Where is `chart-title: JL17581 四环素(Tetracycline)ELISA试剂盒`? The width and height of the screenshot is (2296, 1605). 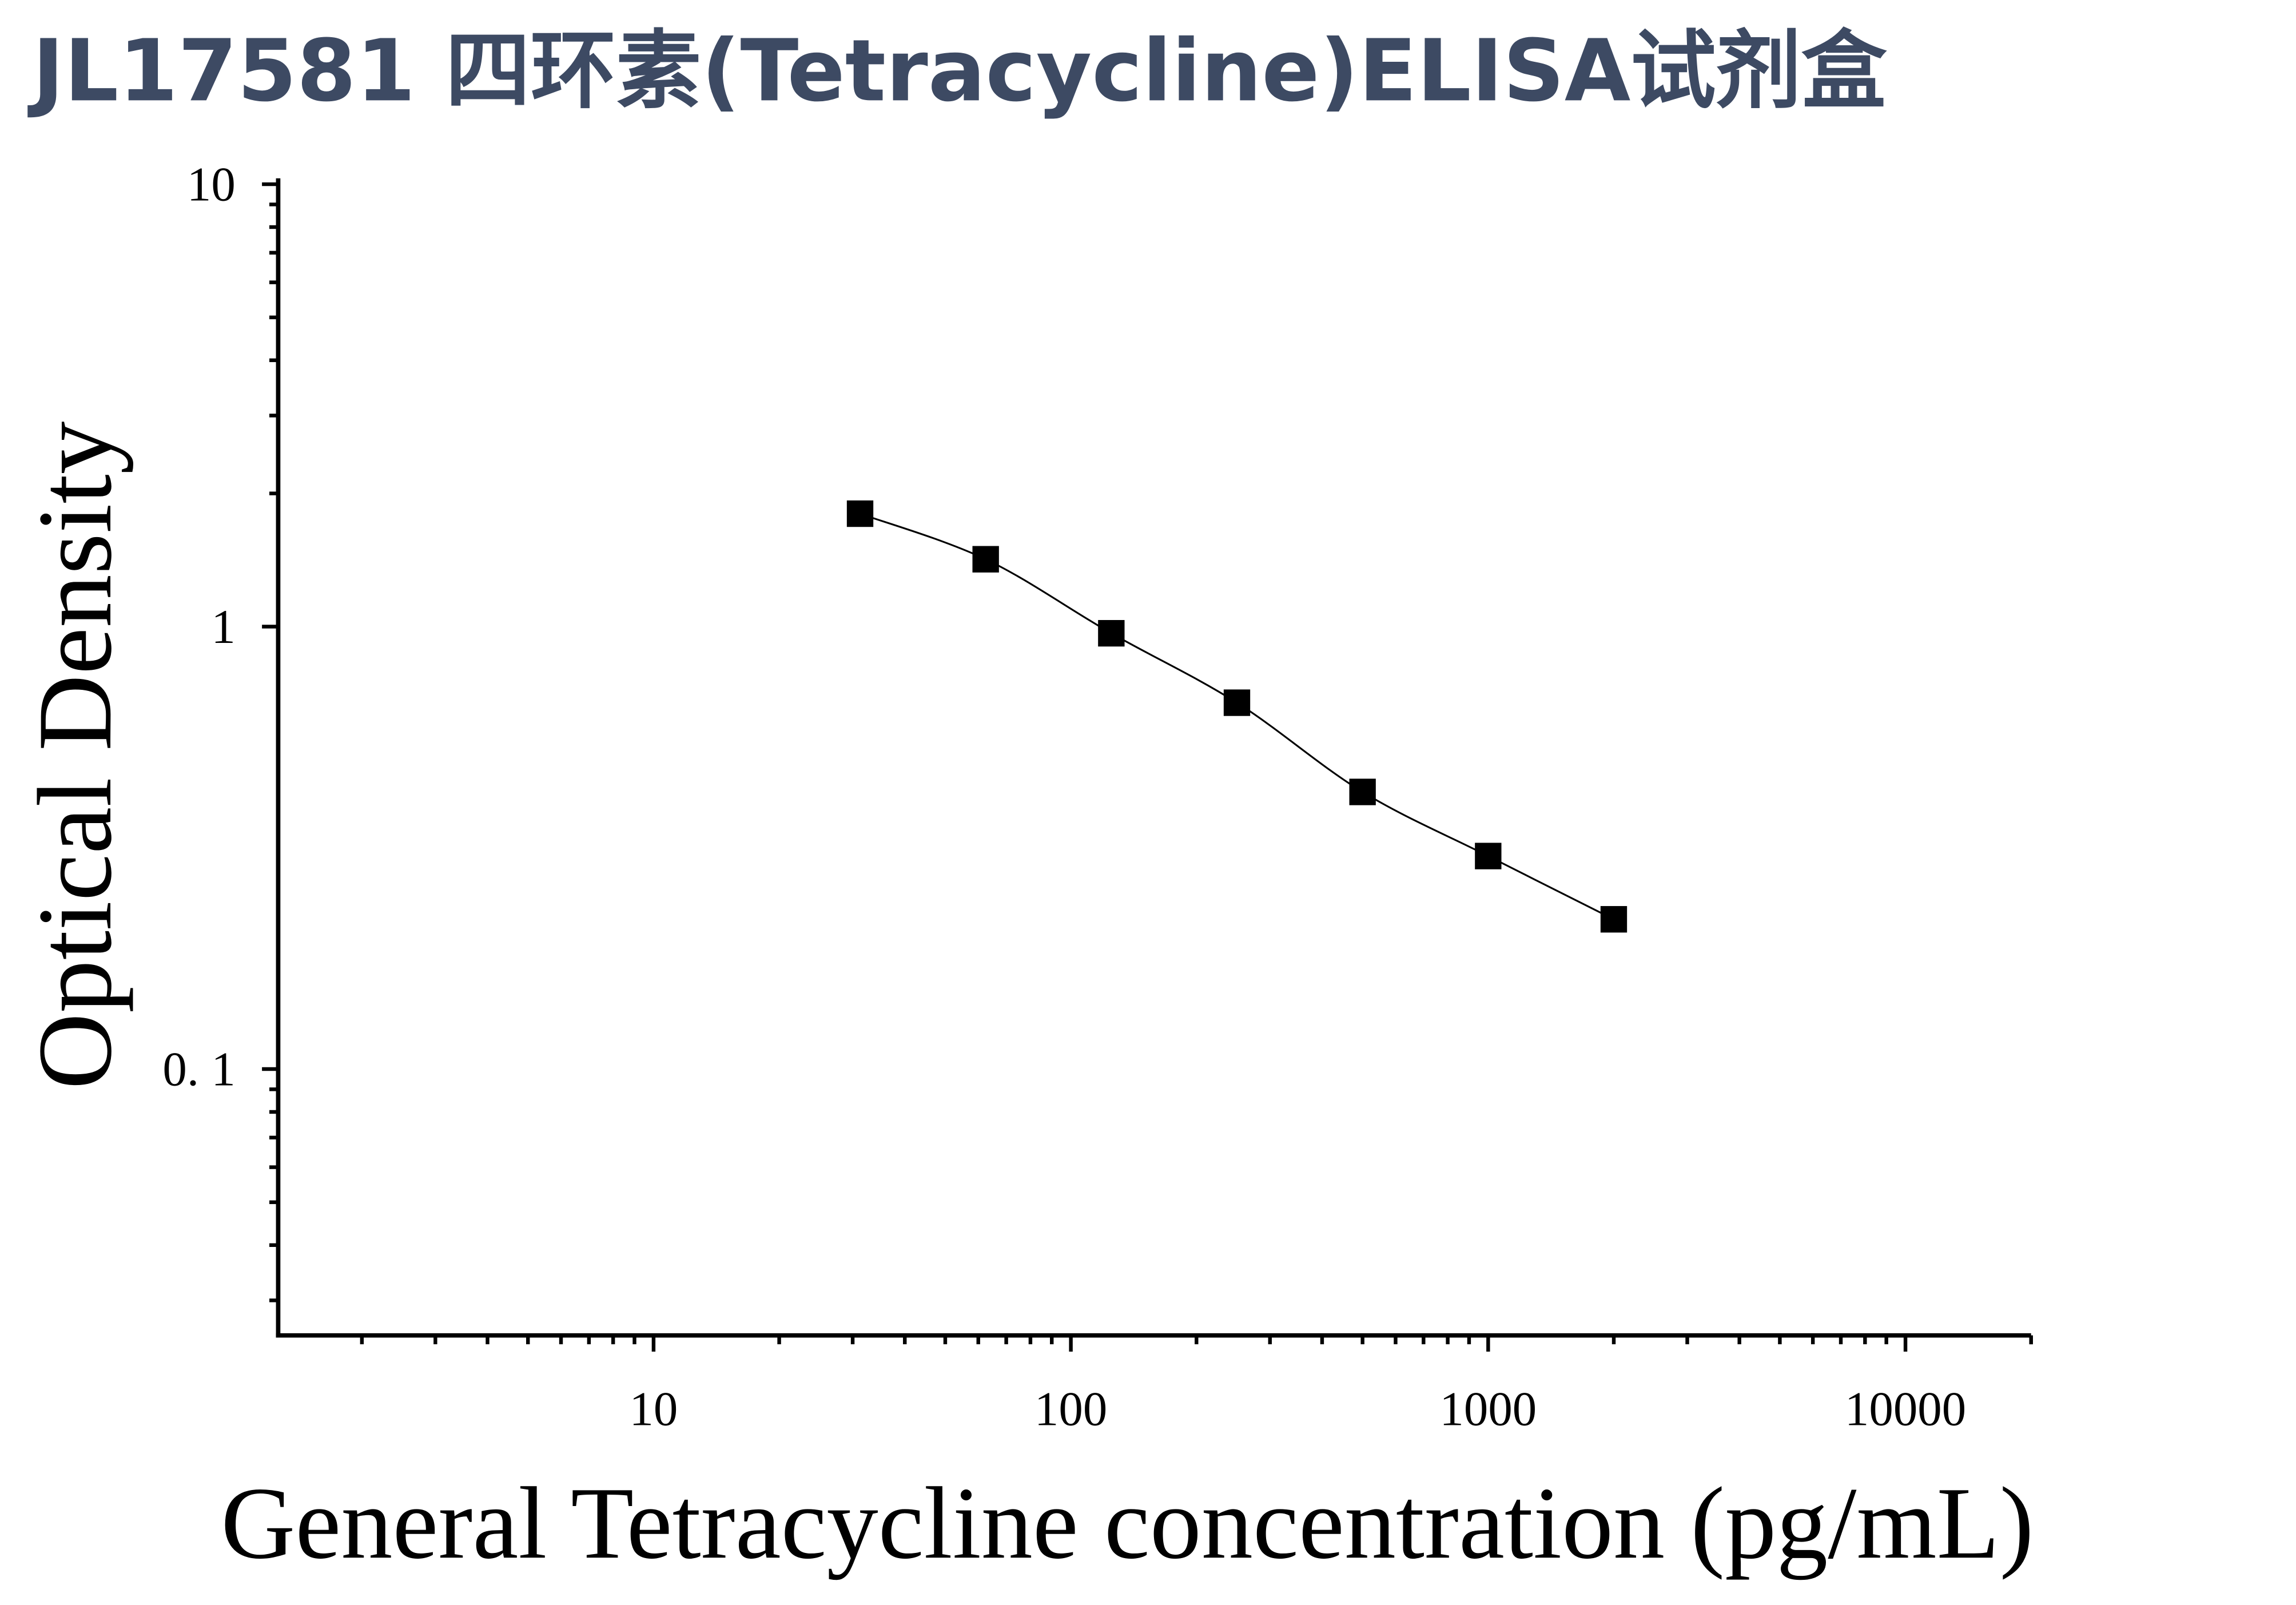
chart-title: JL17581 四环素(Tetracycline)ELISA试剂盒 is located at coordinates (957, 71).